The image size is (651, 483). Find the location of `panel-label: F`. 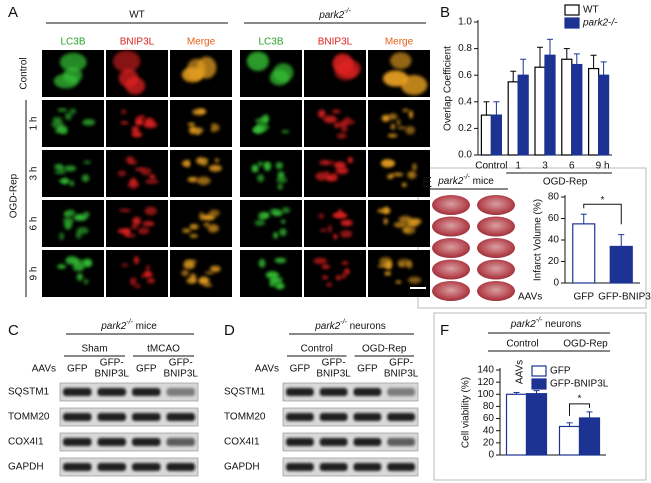

panel-label: F is located at coordinates (444, 330).